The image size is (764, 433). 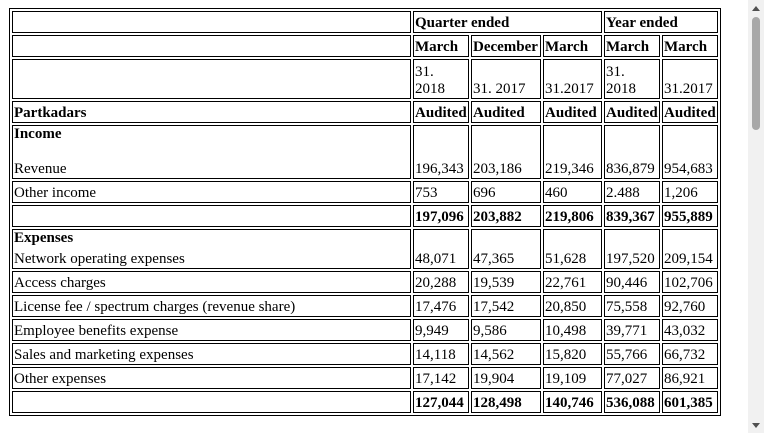 What do you see at coordinates (441, 152) in the screenshot?
I see `value-cell: 196,343` at bounding box center [441, 152].